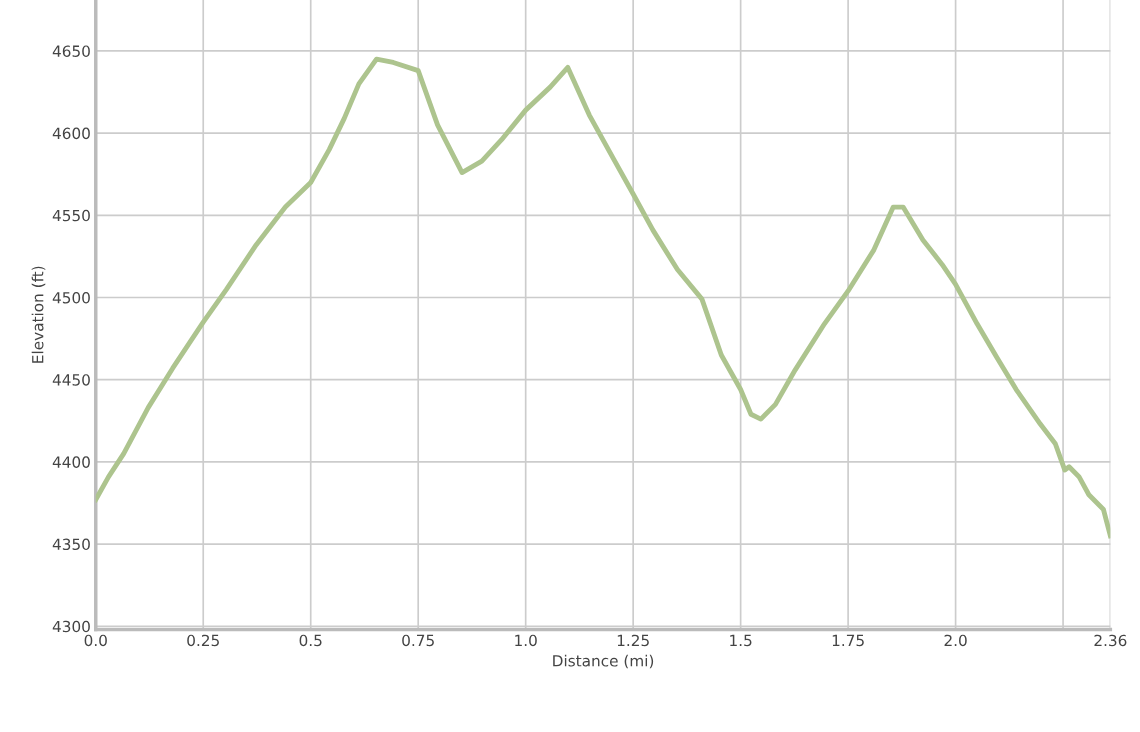 This screenshot has height=732, width=1140. I want to click on x-tick-label: 1.75, so click(848, 640).